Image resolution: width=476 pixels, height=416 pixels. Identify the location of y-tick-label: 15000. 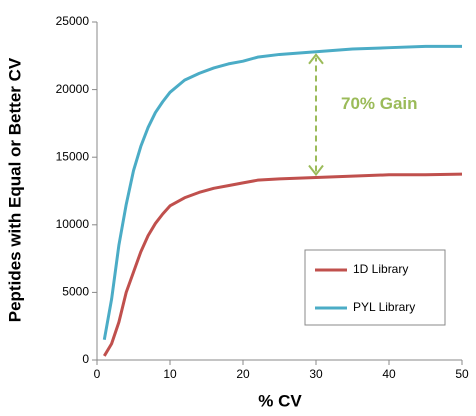
(73, 156).